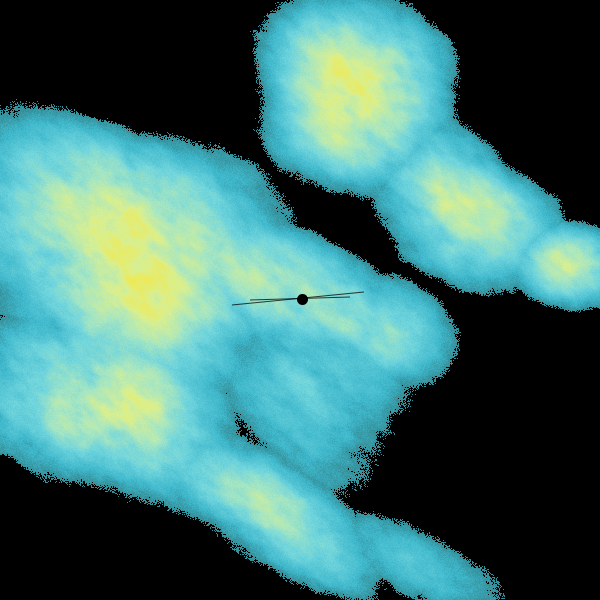 The width and height of the screenshot is (600, 600). What do you see at coordinates (302, 299) in the screenshot?
I see `radar-site-marker` at bounding box center [302, 299].